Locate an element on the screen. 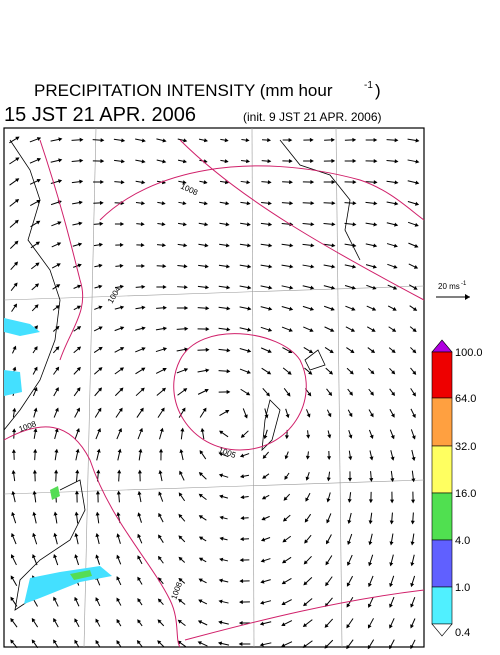 The image size is (500, 655). color-bar-label: 16.0 is located at coordinates (465, 494).